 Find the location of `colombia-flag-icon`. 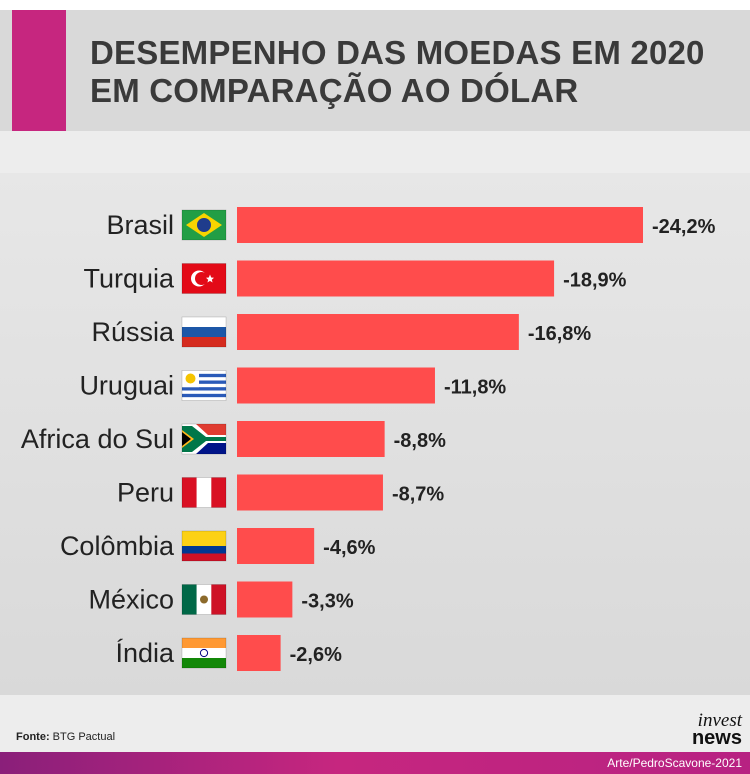

colombia-flag-icon is located at coordinates (204, 546).